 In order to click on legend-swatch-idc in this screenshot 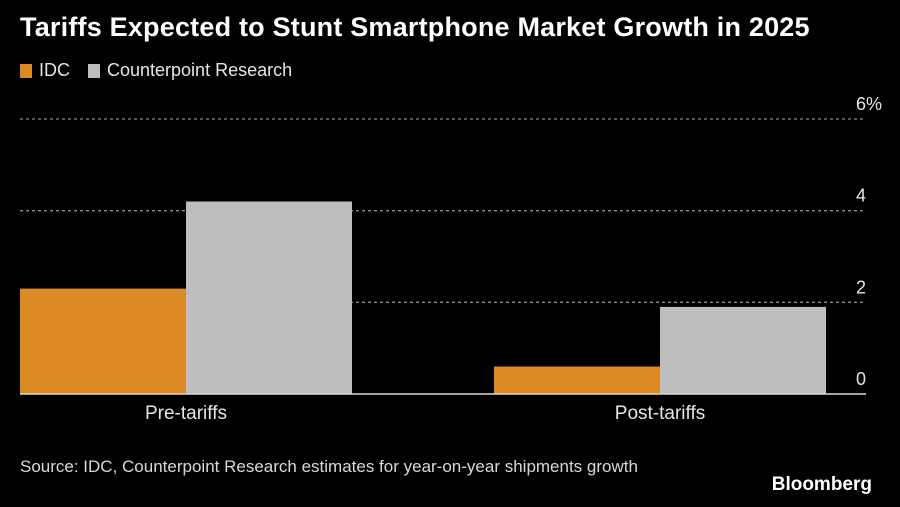, I will do `click(26, 70)`.